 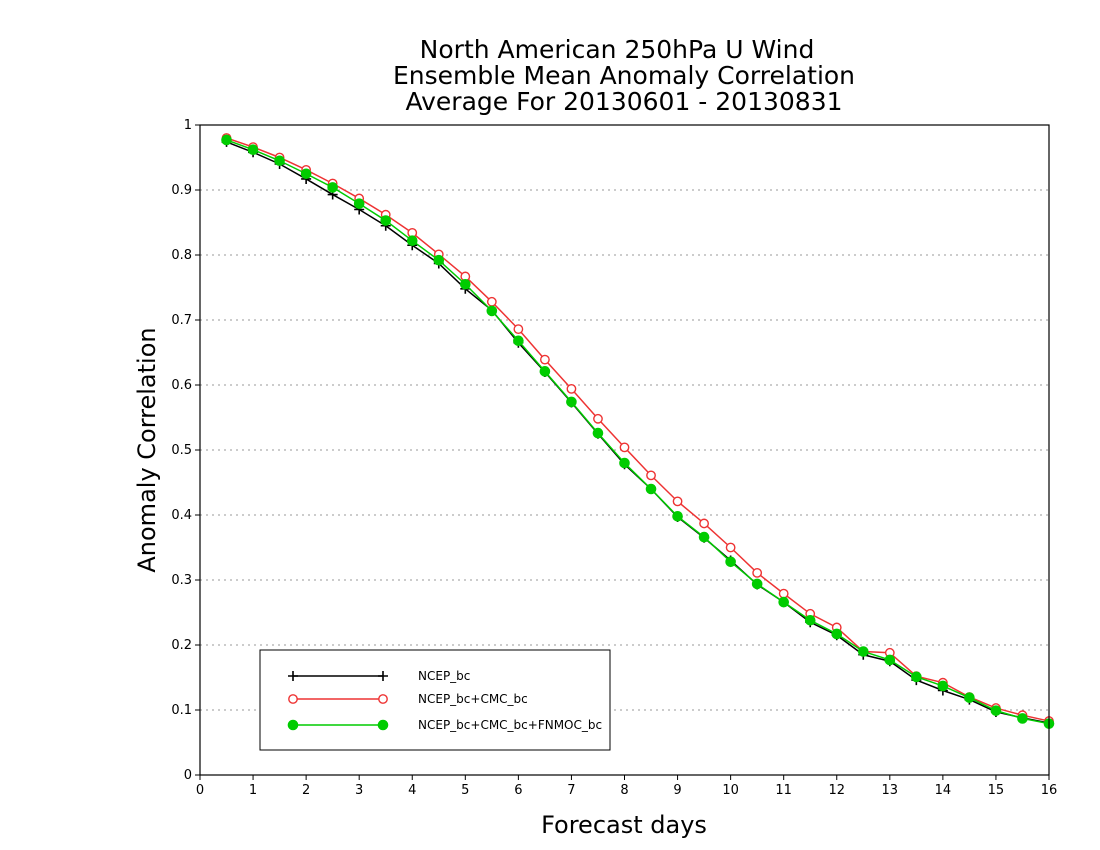 I want to click on legend-box, so click(x=435, y=700).